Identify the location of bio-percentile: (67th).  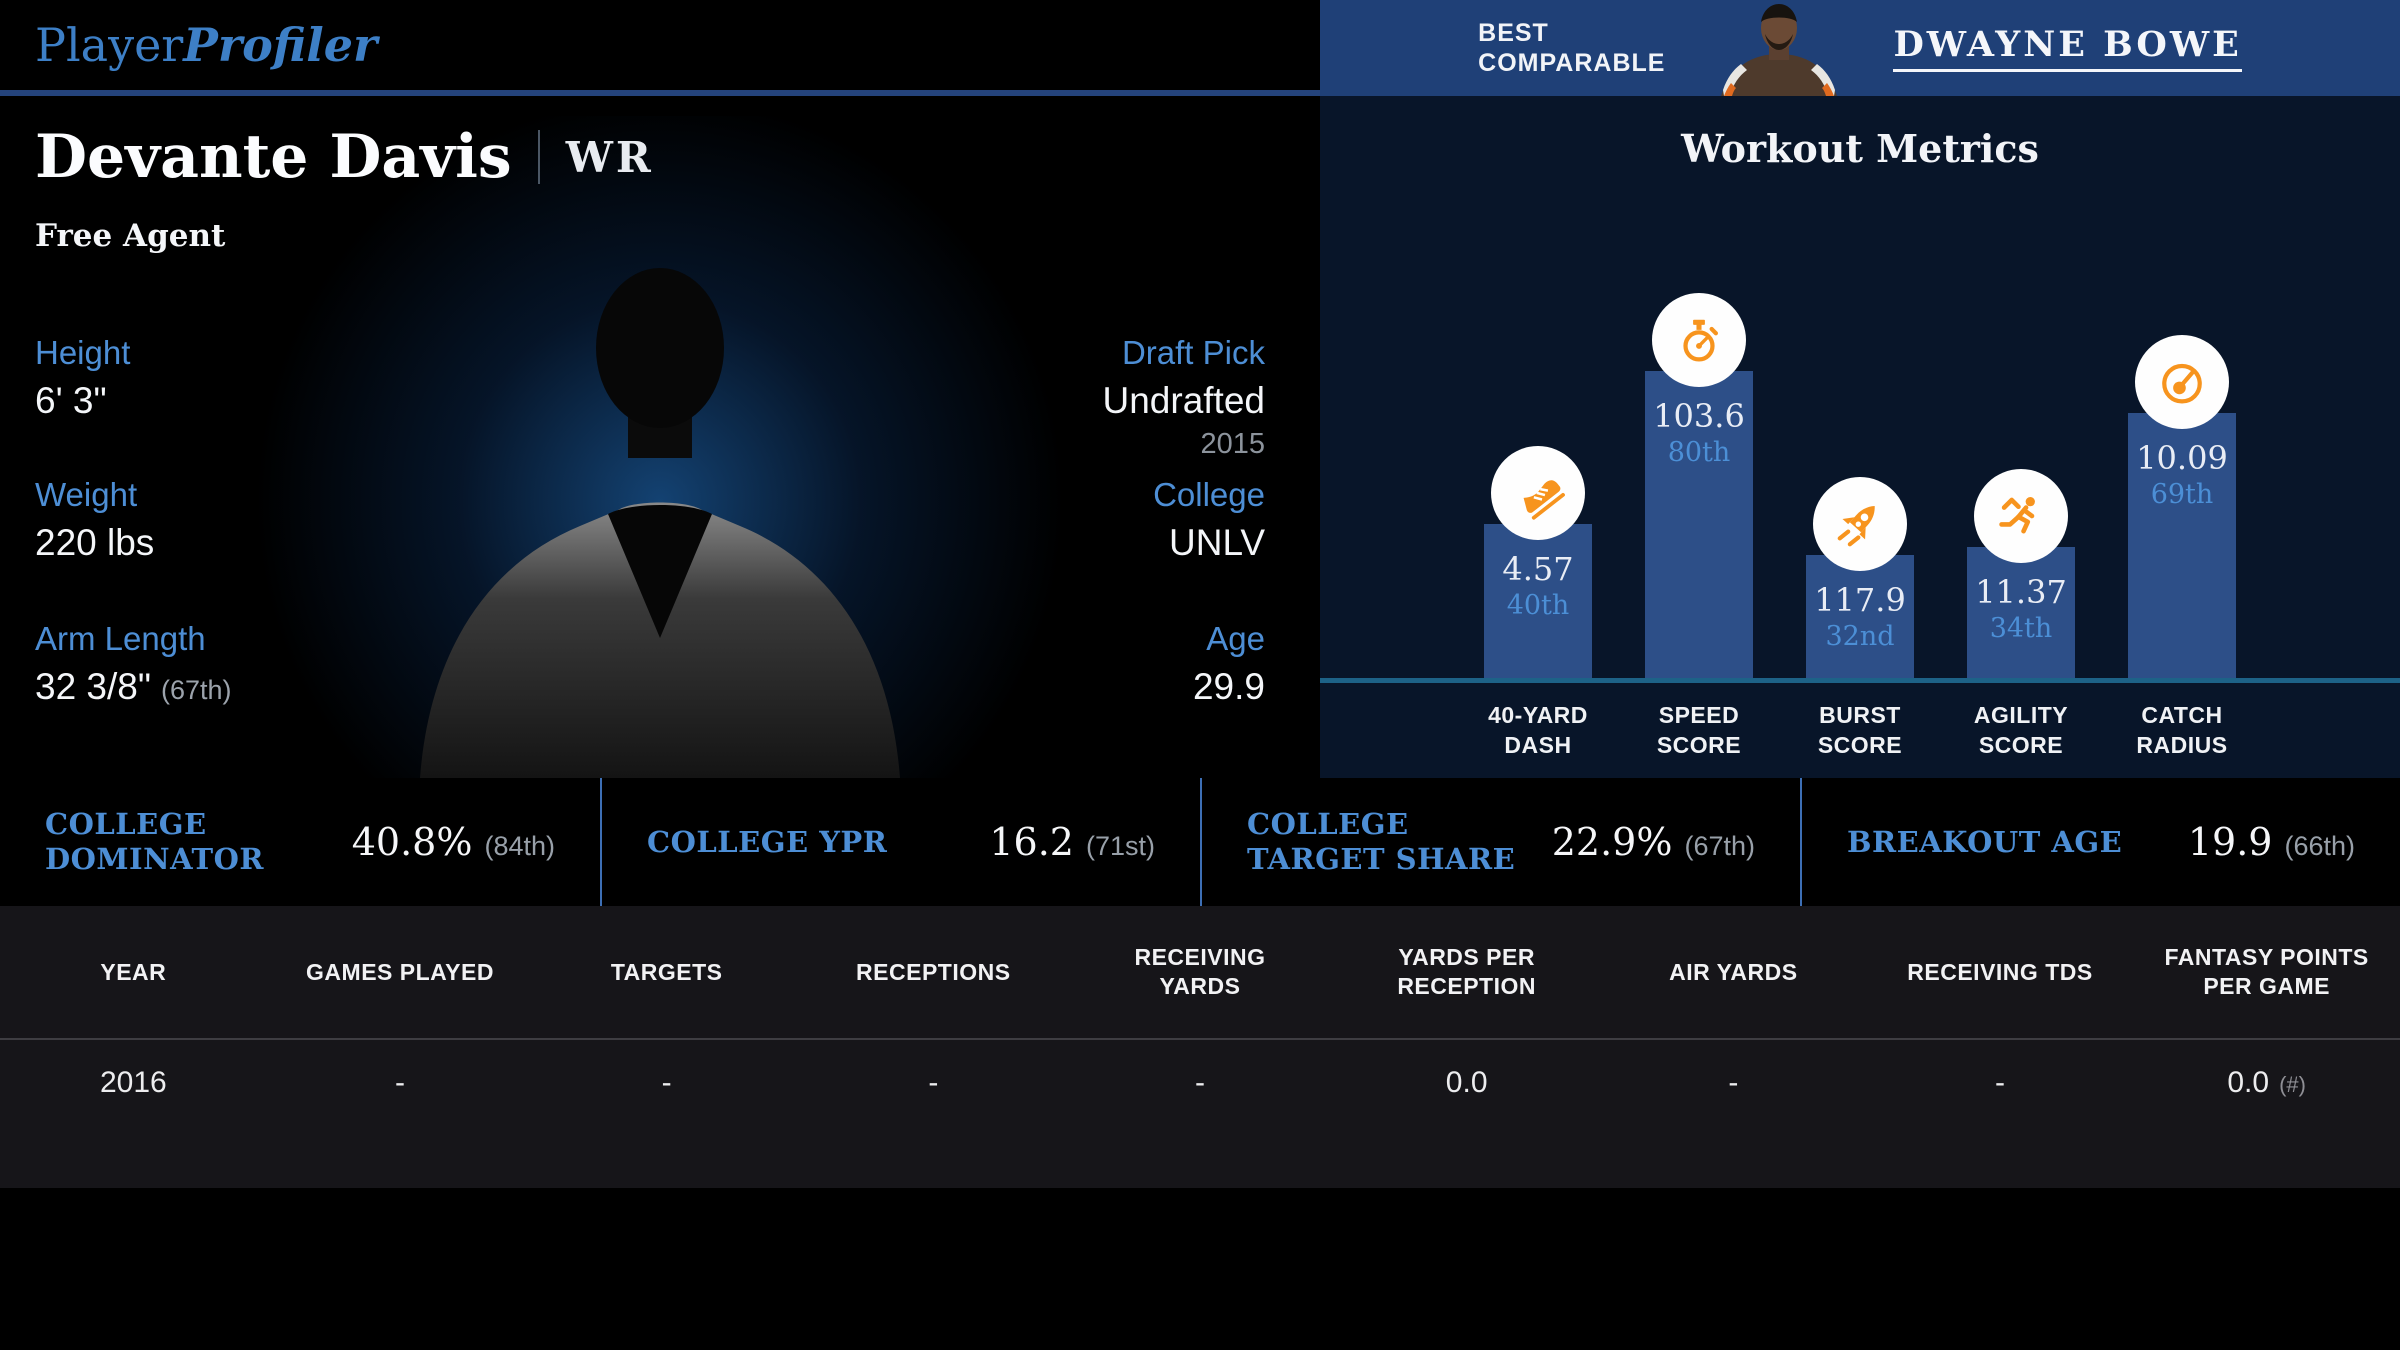
(196, 690).